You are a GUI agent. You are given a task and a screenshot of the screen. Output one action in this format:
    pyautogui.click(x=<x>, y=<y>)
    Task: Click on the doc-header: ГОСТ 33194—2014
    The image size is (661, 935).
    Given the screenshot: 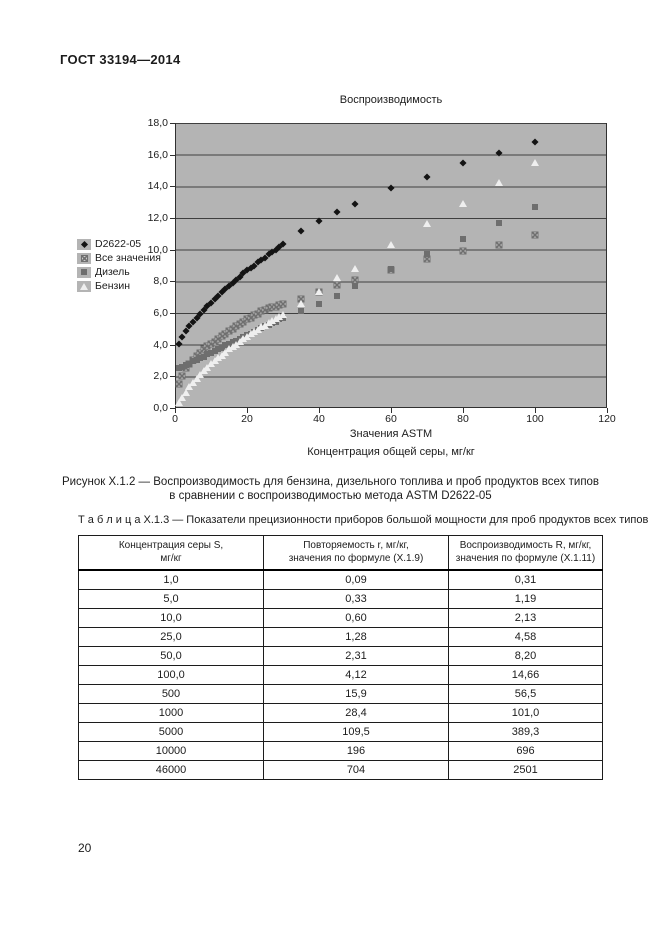 What is the action you would take?
    pyautogui.click(x=120, y=59)
    